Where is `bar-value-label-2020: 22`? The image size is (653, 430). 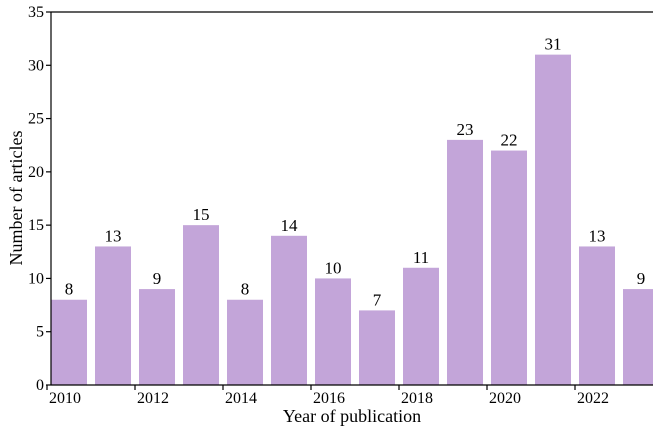 bar-value-label-2020: 22 is located at coordinates (509, 140).